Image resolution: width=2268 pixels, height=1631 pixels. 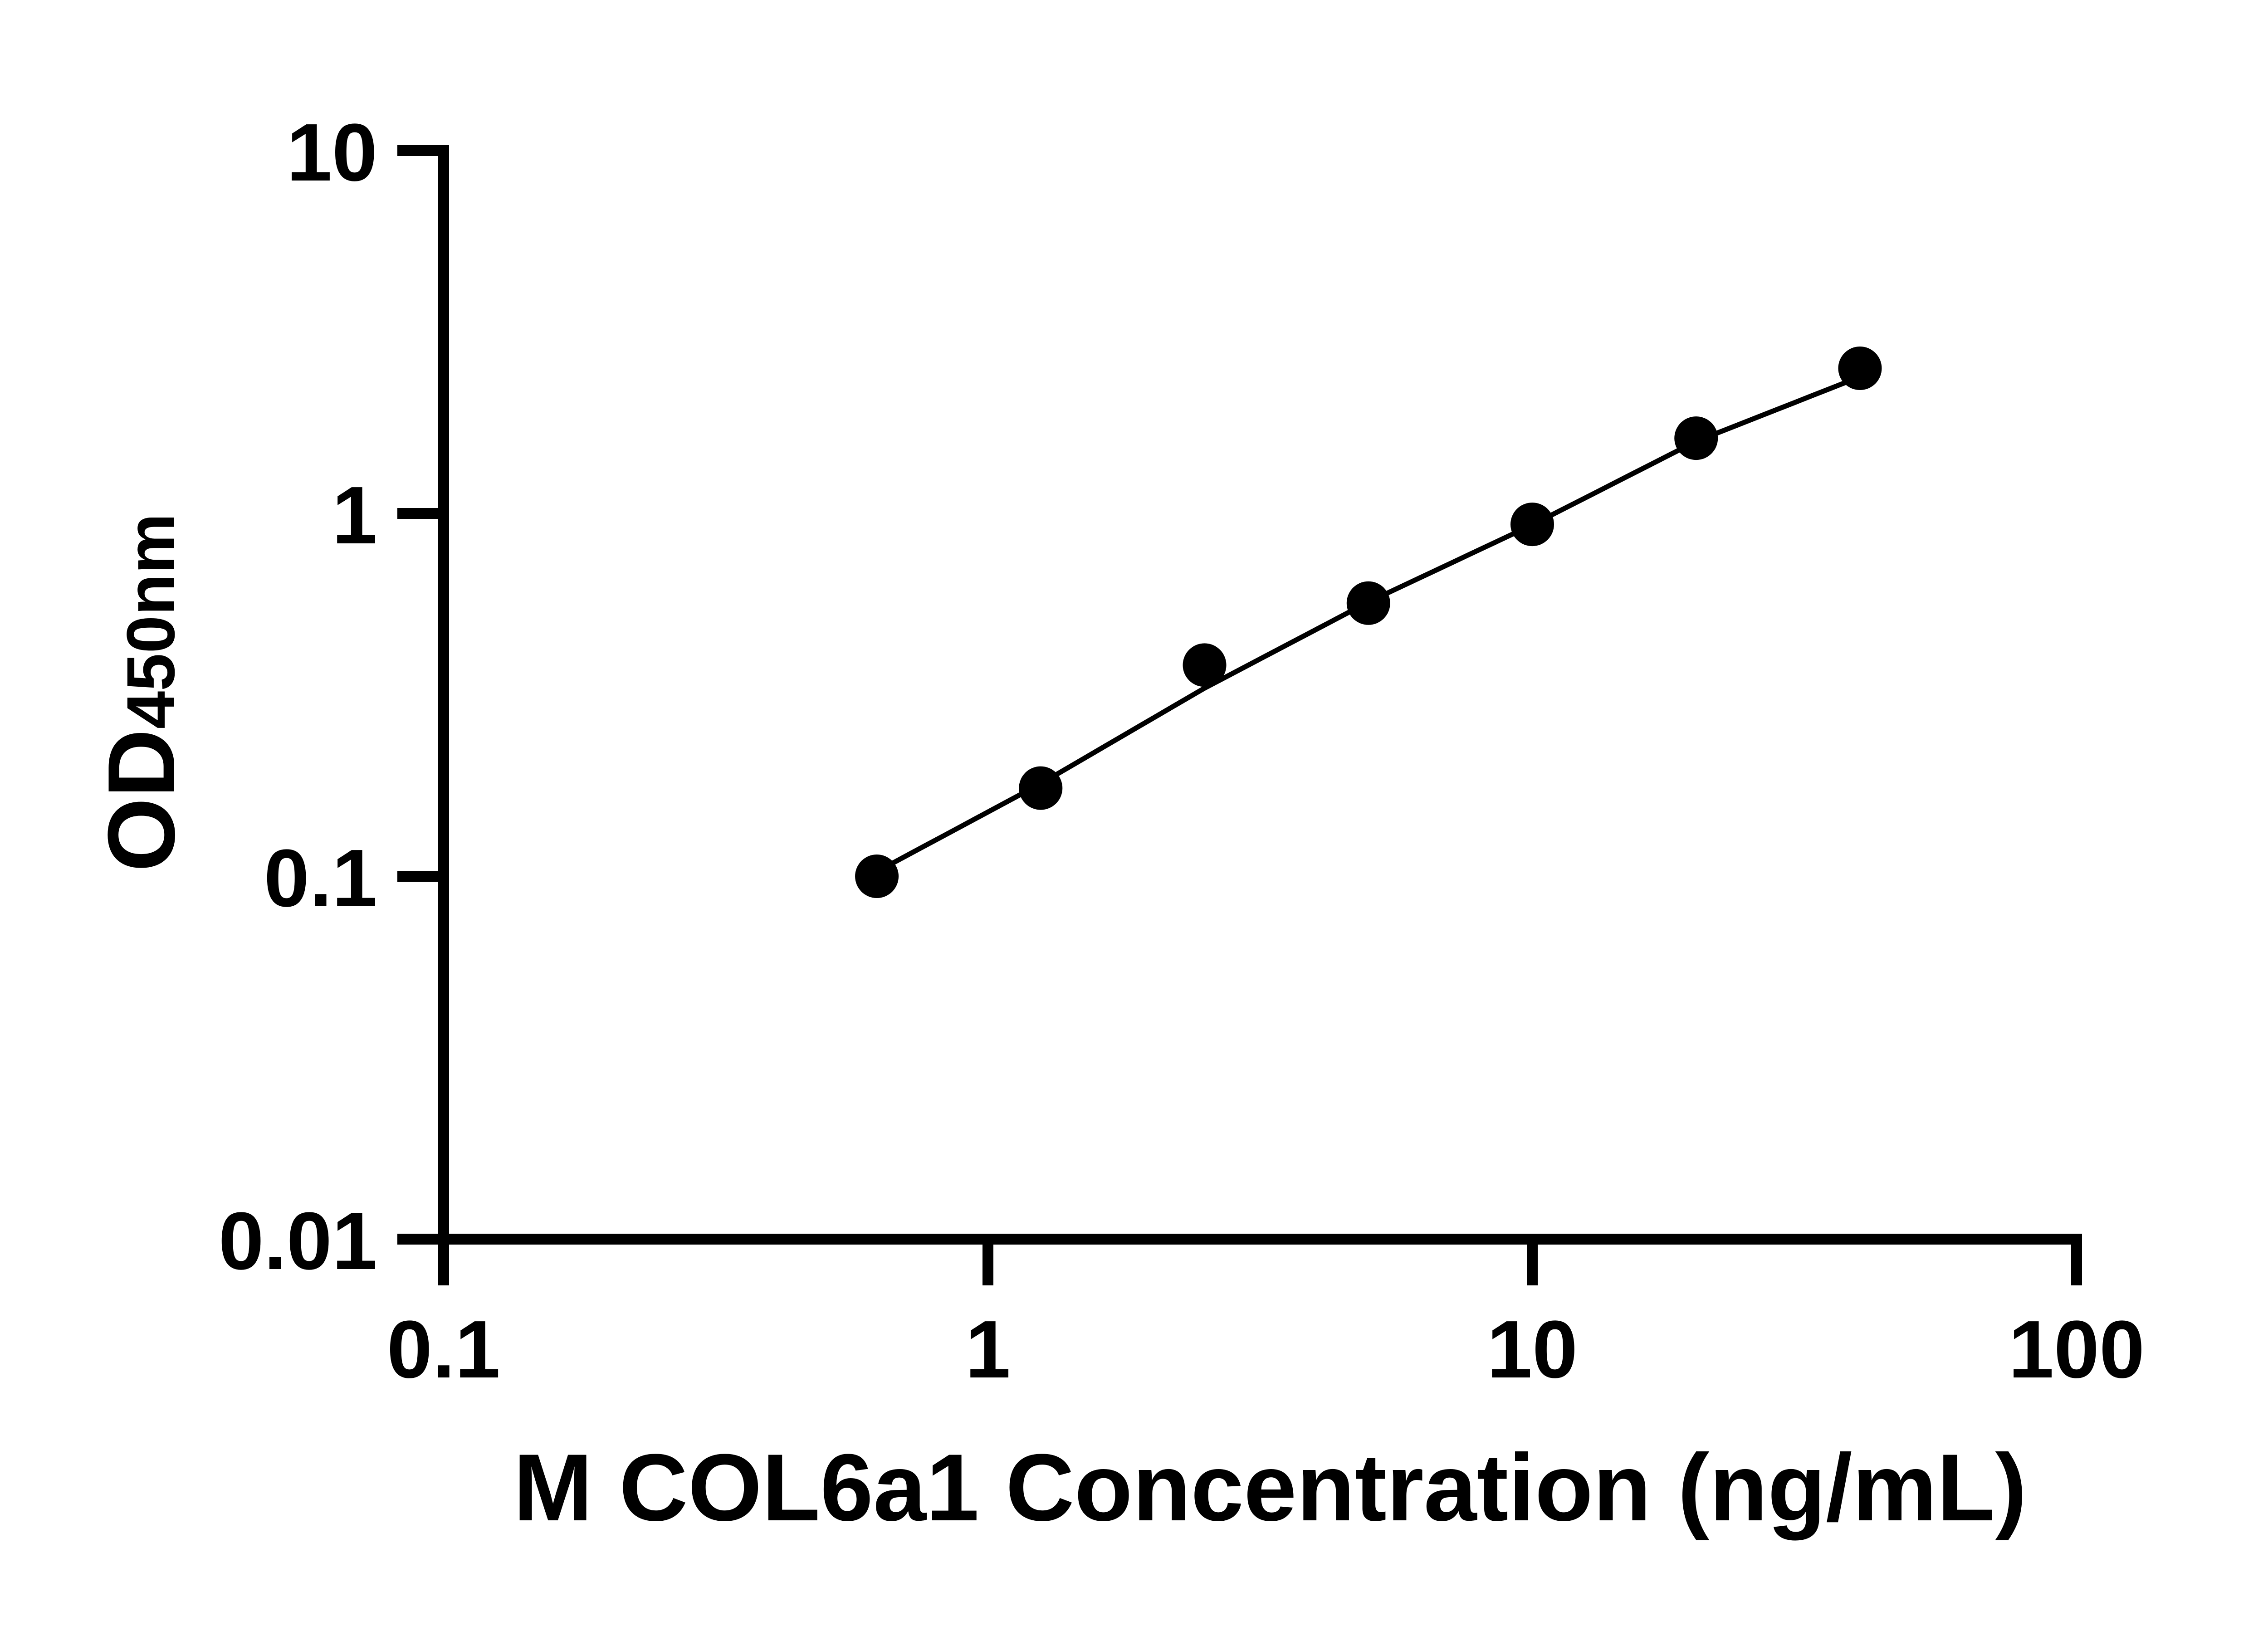 I want to click on y-tick-label: 1, so click(x=354, y=516).